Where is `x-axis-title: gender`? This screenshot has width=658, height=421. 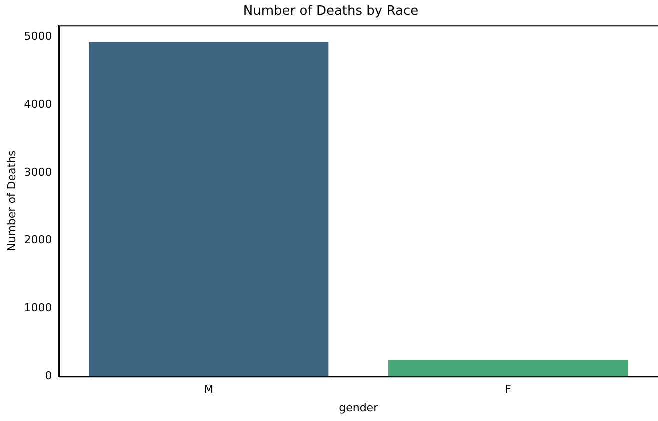
x-axis-title: gender is located at coordinates (359, 407).